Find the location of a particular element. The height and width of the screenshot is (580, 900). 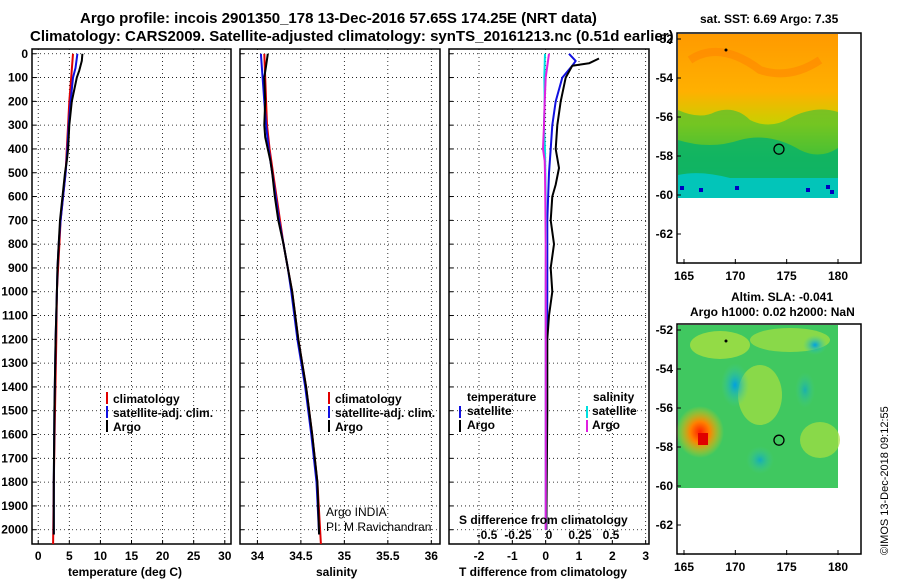

sst-dot is located at coordinates (726, 50).